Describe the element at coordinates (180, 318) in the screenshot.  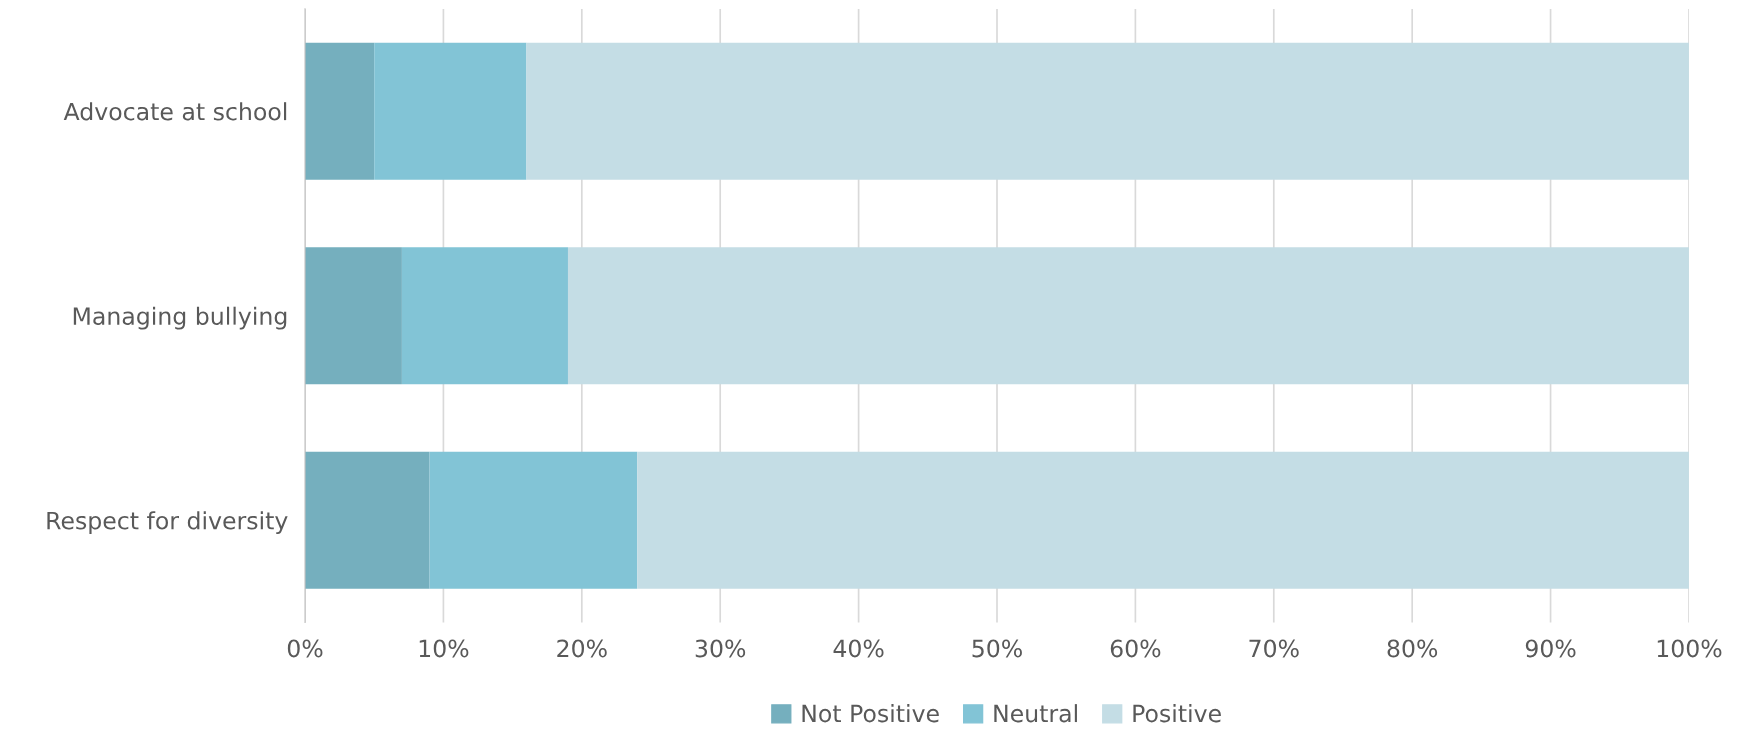
I see `y-tick-label: Managing bullying` at that location.